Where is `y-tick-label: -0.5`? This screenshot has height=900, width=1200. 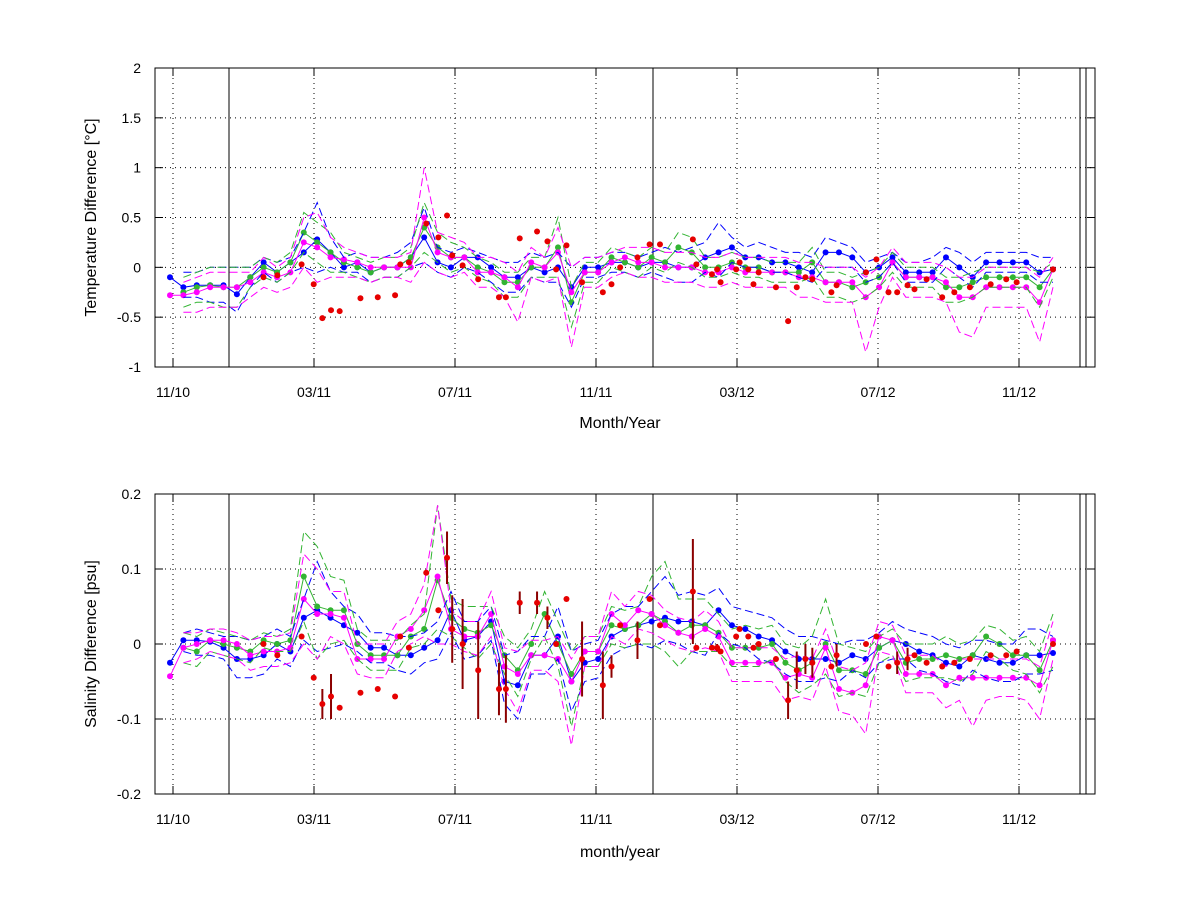 y-tick-label: -0.5 is located at coordinates (129, 317).